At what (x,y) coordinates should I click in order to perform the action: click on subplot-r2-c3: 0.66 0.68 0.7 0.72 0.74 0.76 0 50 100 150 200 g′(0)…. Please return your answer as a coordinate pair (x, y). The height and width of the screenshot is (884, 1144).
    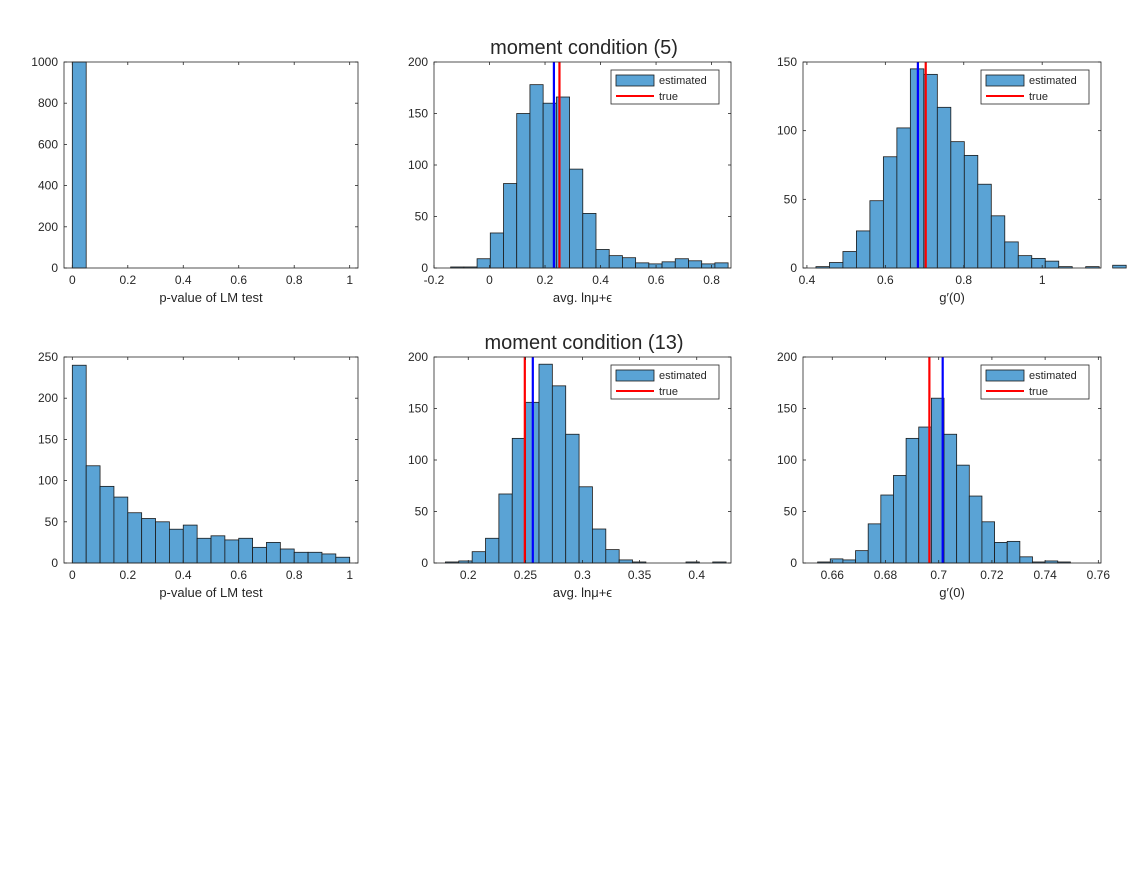
    Looking at the image, I should click on (943, 475).